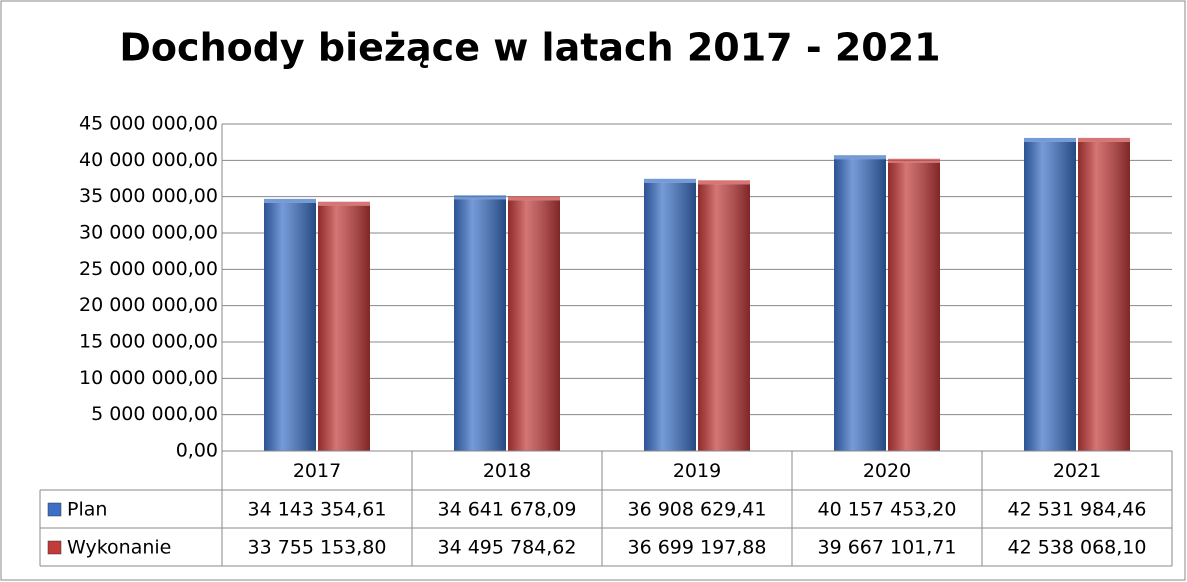 This screenshot has width=1187, height=582. What do you see at coordinates (317, 471) in the screenshot?
I see `x-tick-label: 2017` at bounding box center [317, 471].